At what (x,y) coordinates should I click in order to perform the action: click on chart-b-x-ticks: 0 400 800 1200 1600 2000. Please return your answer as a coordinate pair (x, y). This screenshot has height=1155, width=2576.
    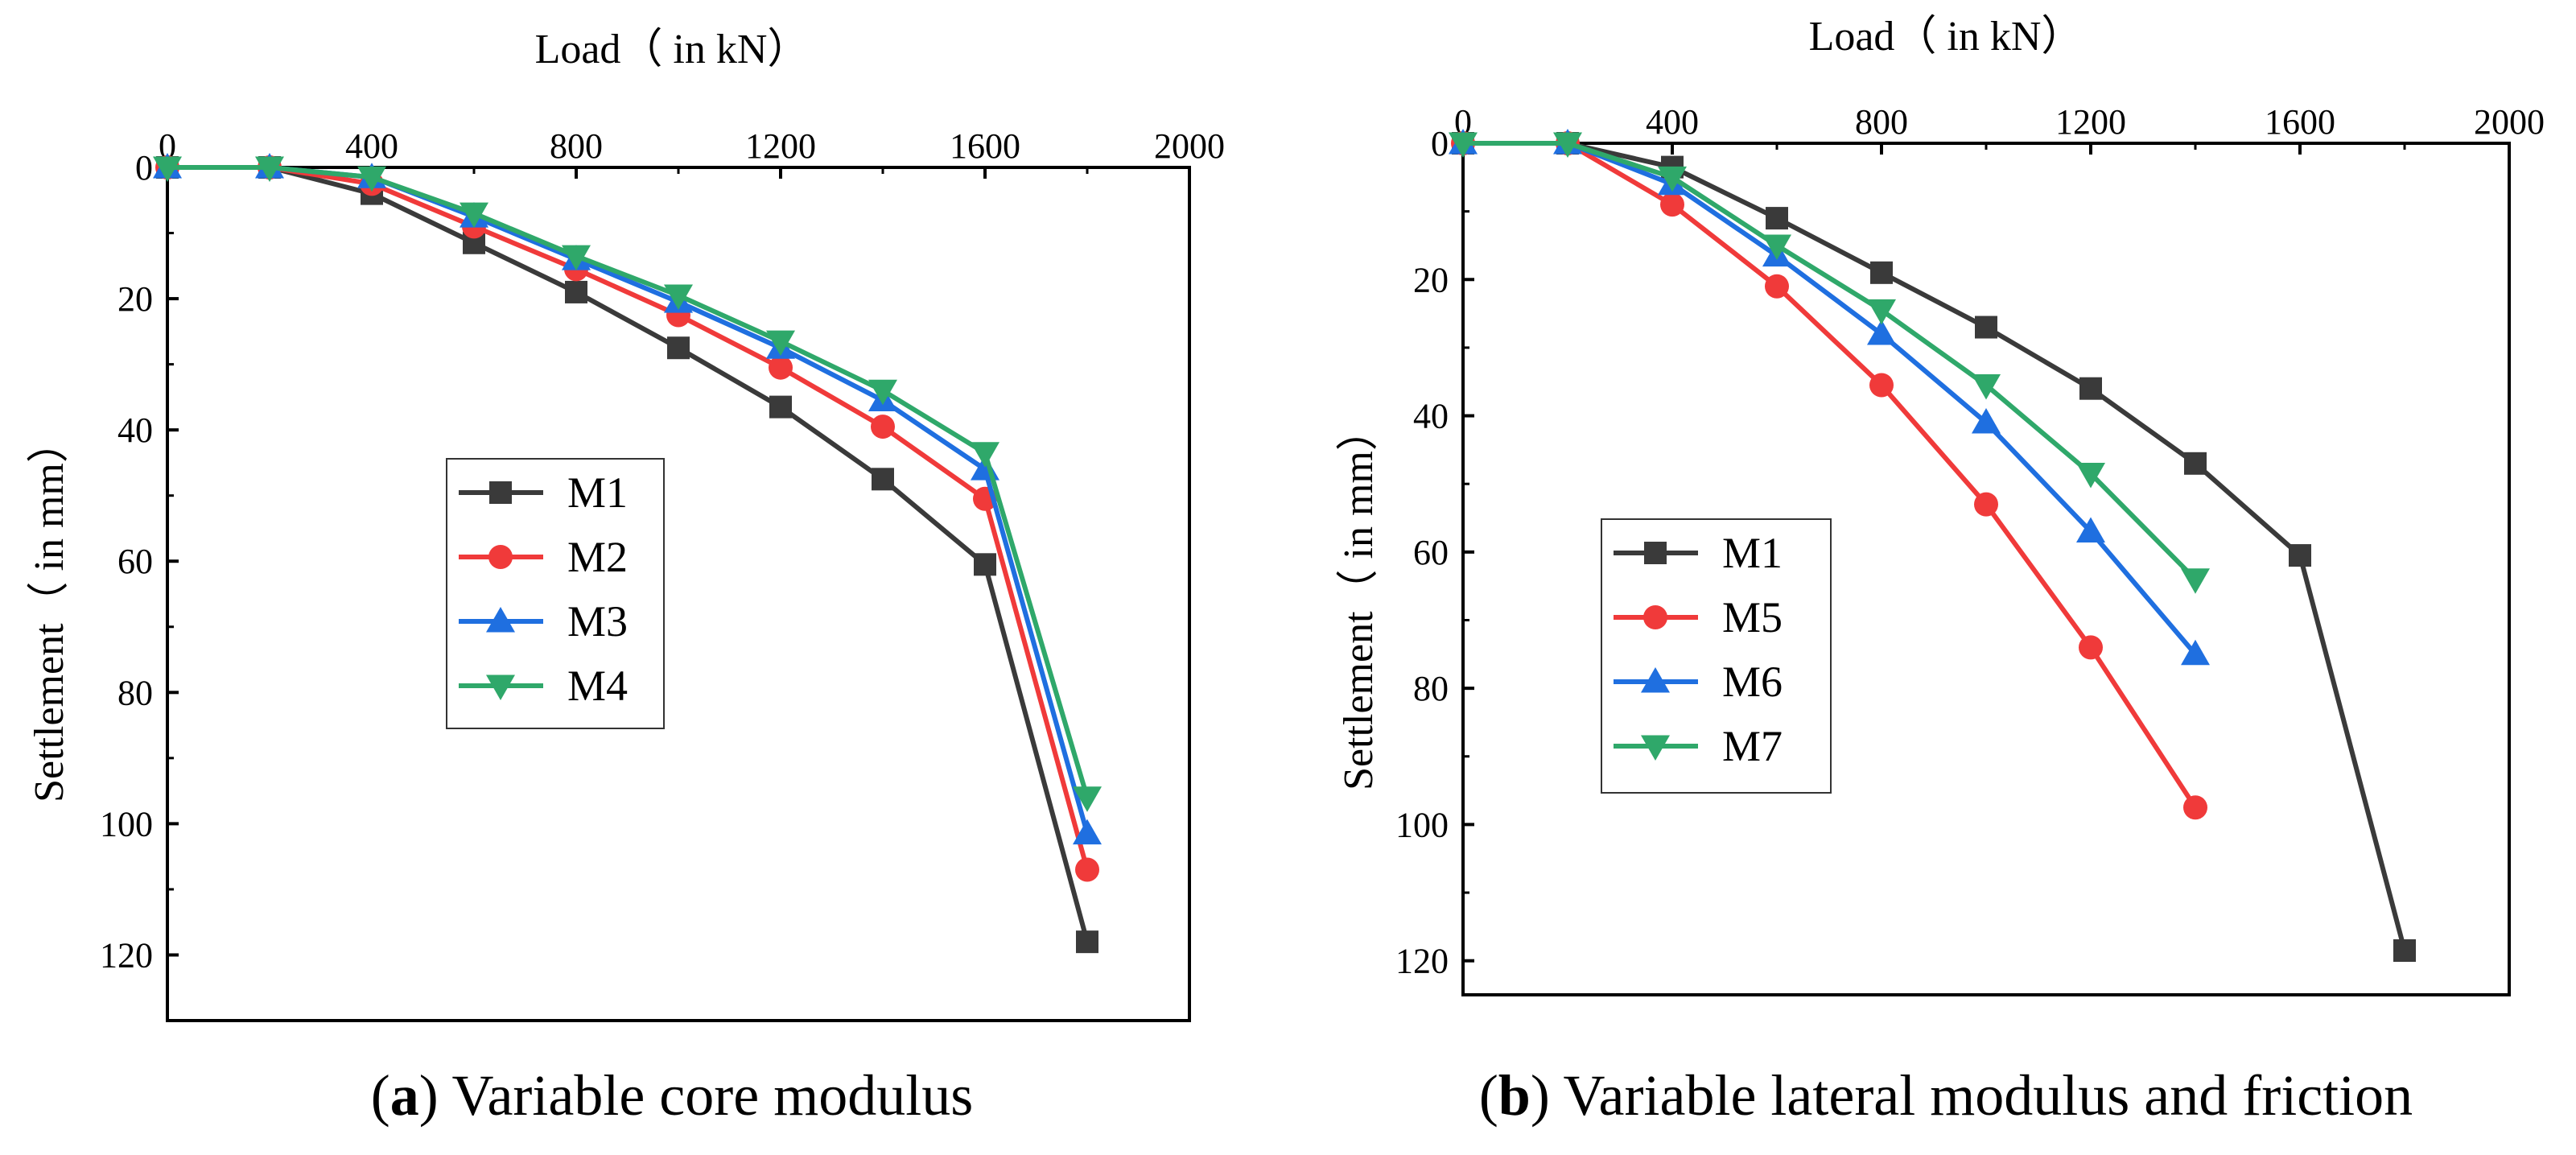
    Looking at the image, I should click on (1999, 128).